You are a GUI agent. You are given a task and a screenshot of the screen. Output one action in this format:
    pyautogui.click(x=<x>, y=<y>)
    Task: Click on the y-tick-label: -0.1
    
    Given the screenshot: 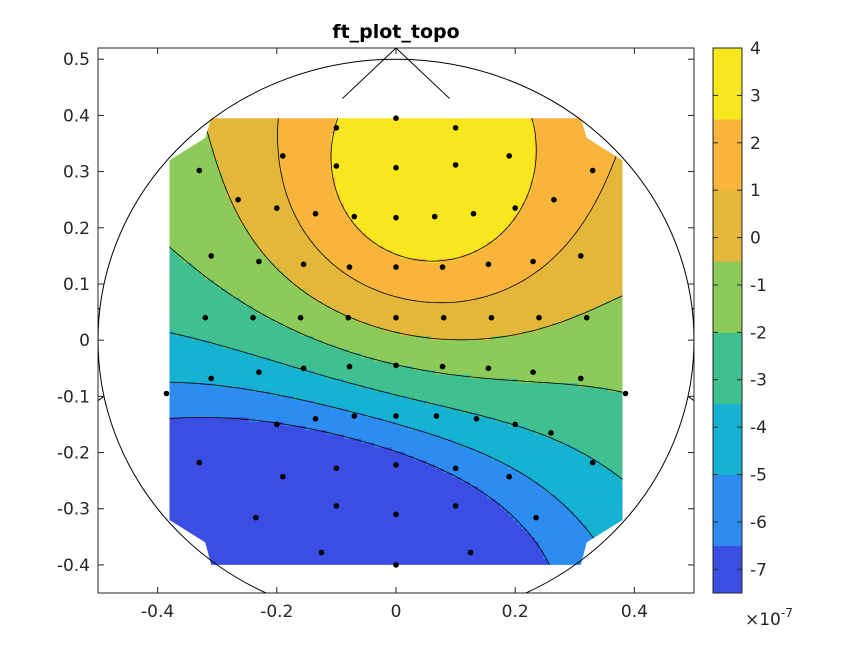 What is the action you would take?
    pyautogui.click(x=73, y=397)
    